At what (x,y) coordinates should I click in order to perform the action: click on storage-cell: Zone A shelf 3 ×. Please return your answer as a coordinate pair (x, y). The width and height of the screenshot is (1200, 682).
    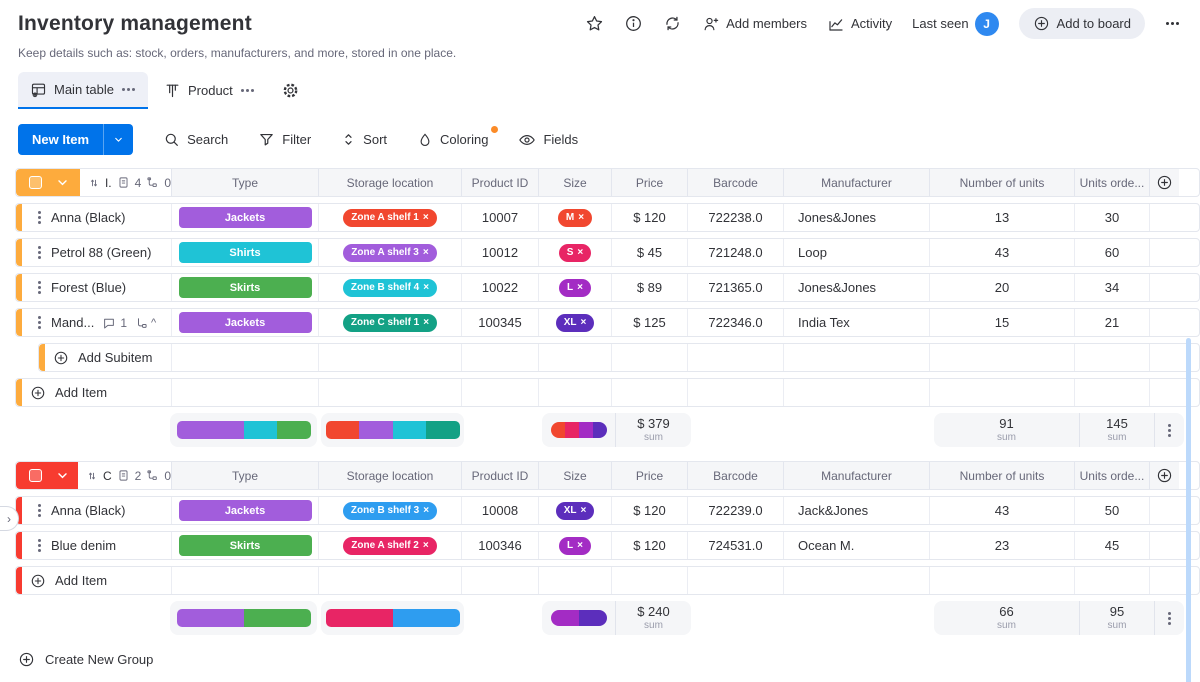
    Looking at the image, I should click on (389, 252).